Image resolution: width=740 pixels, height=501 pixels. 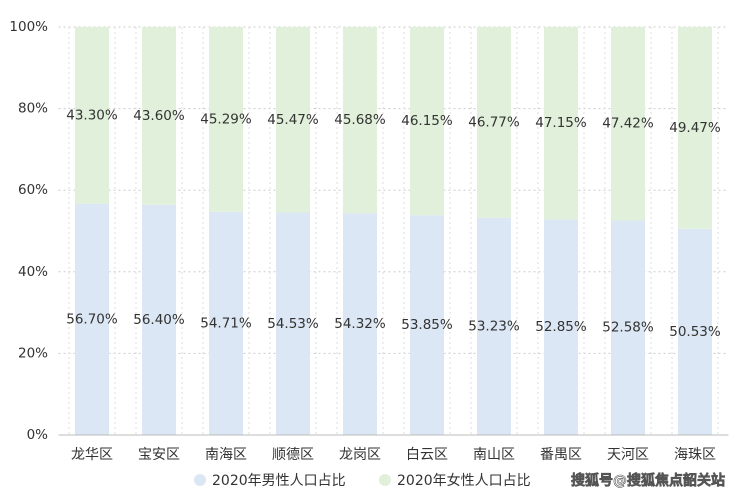 I want to click on data-label: 53.23%, so click(x=494, y=326).